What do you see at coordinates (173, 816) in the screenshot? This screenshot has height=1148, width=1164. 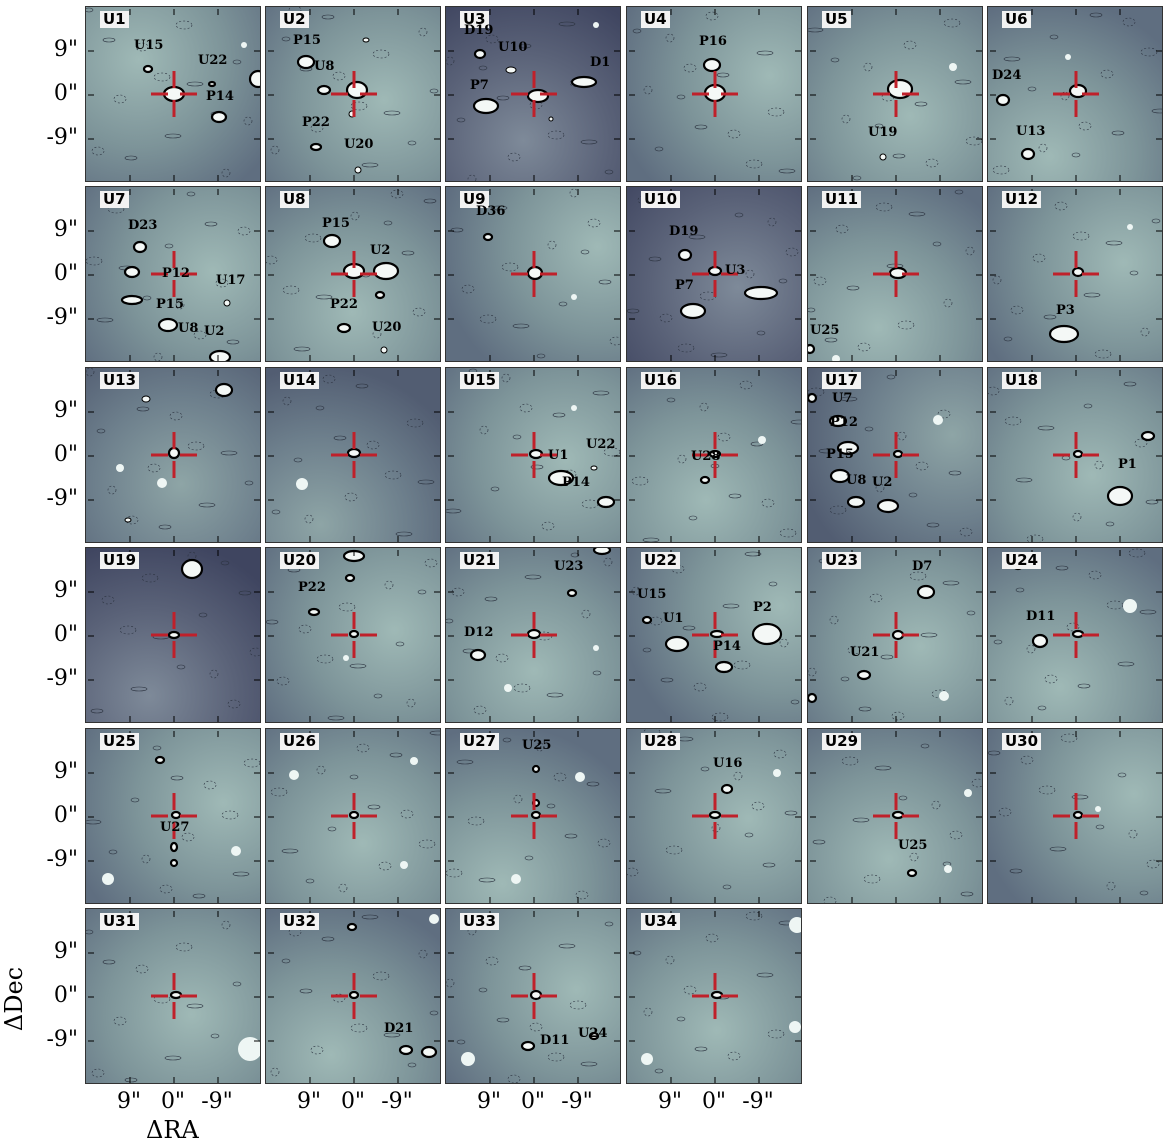 I see `panel-u25: U25 U27` at bounding box center [173, 816].